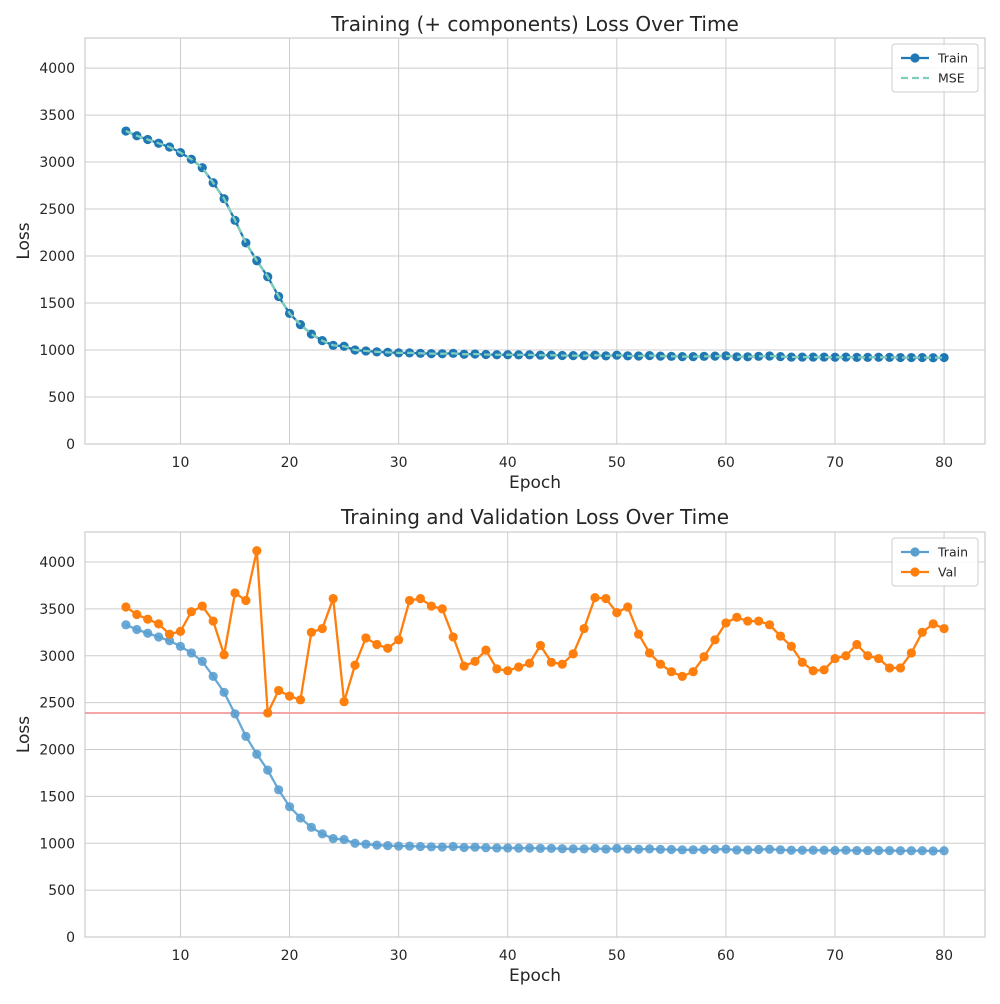  What do you see at coordinates (57, 351) in the screenshot?
I see `y-tick-label: 1000` at bounding box center [57, 351].